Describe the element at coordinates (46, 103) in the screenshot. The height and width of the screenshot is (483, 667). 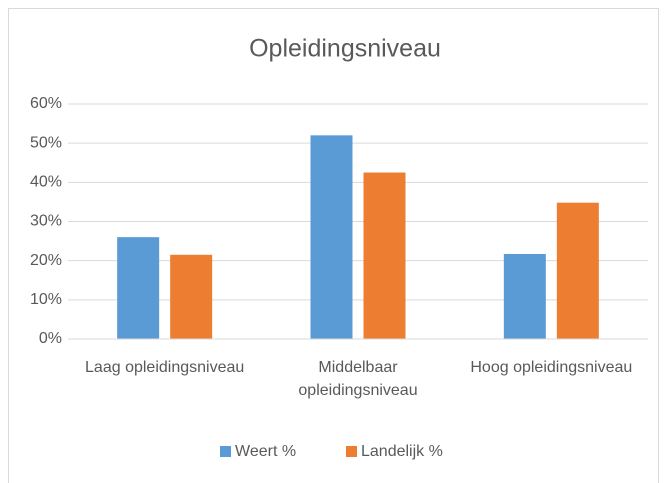
I see `y-tick-label: 60%` at that location.